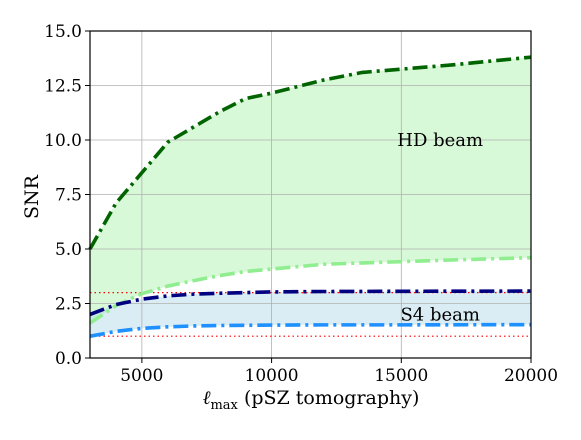 The image size is (581, 440). Describe the element at coordinates (32, 196) in the screenshot. I see `y-axis-label: SNR` at that location.